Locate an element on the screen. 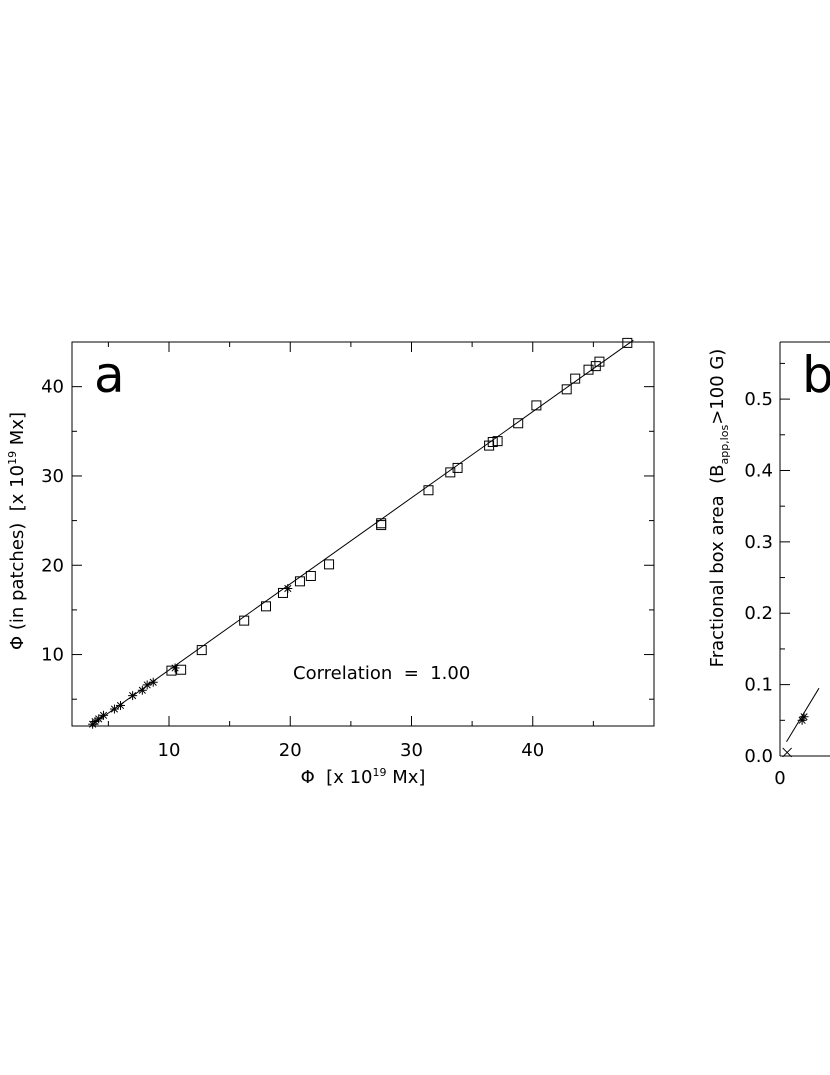  panel-a-y-tick-label: 20 is located at coordinates (52, 565).